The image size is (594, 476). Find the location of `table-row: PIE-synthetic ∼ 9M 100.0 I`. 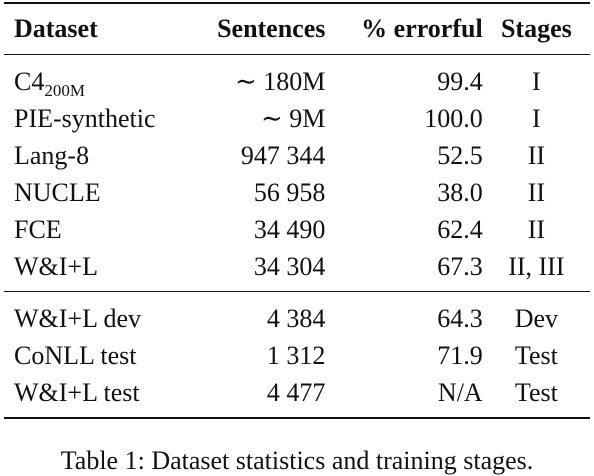

table-row: PIE-synthetic ∼ 9M 100.0 I is located at coordinates (297, 118).